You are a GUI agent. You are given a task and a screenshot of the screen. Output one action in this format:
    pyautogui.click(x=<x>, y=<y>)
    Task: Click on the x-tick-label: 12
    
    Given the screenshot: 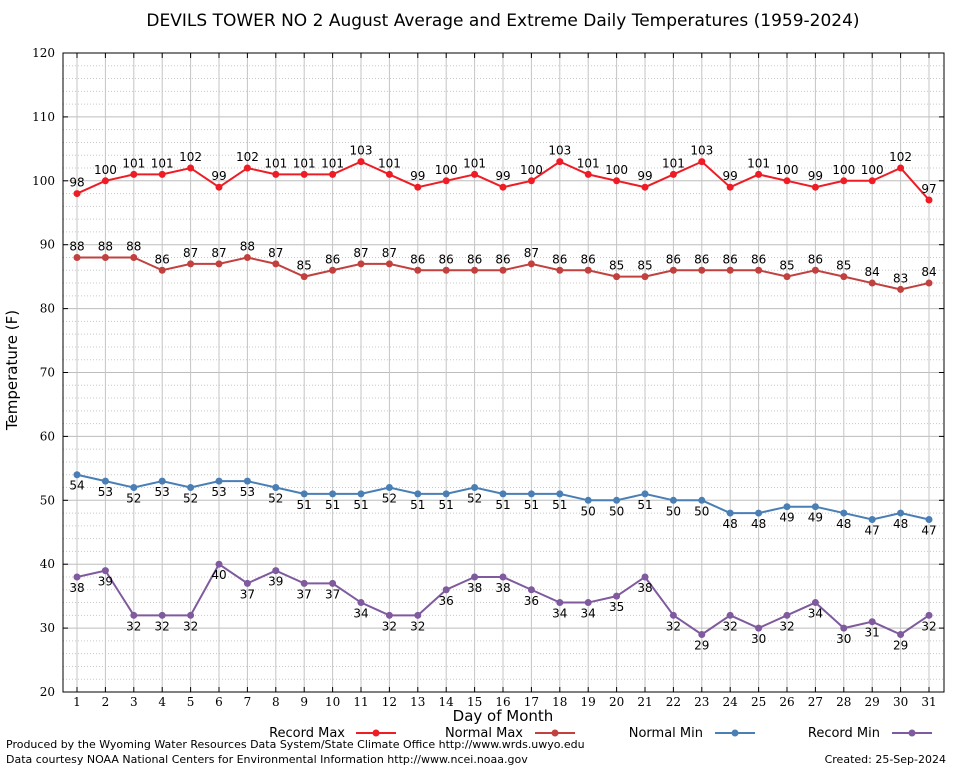 What is the action you would take?
    pyautogui.click(x=389, y=702)
    